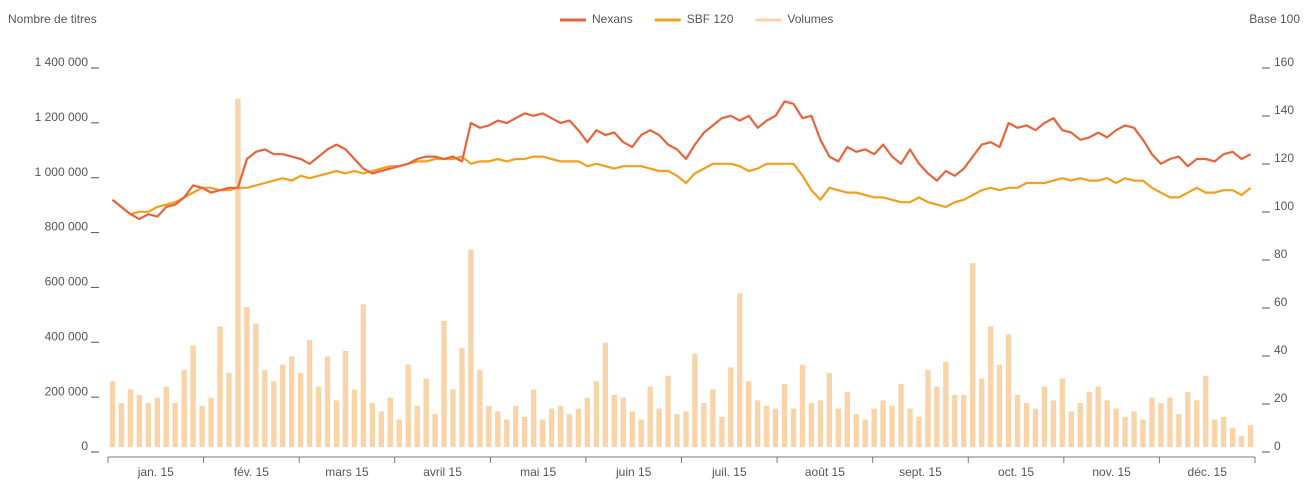 This screenshot has height=481, width=1308. What do you see at coordinates (538, 472) in the screenshot?
I see `x-tick-label: mai 15` at bounding box center [538, 472].